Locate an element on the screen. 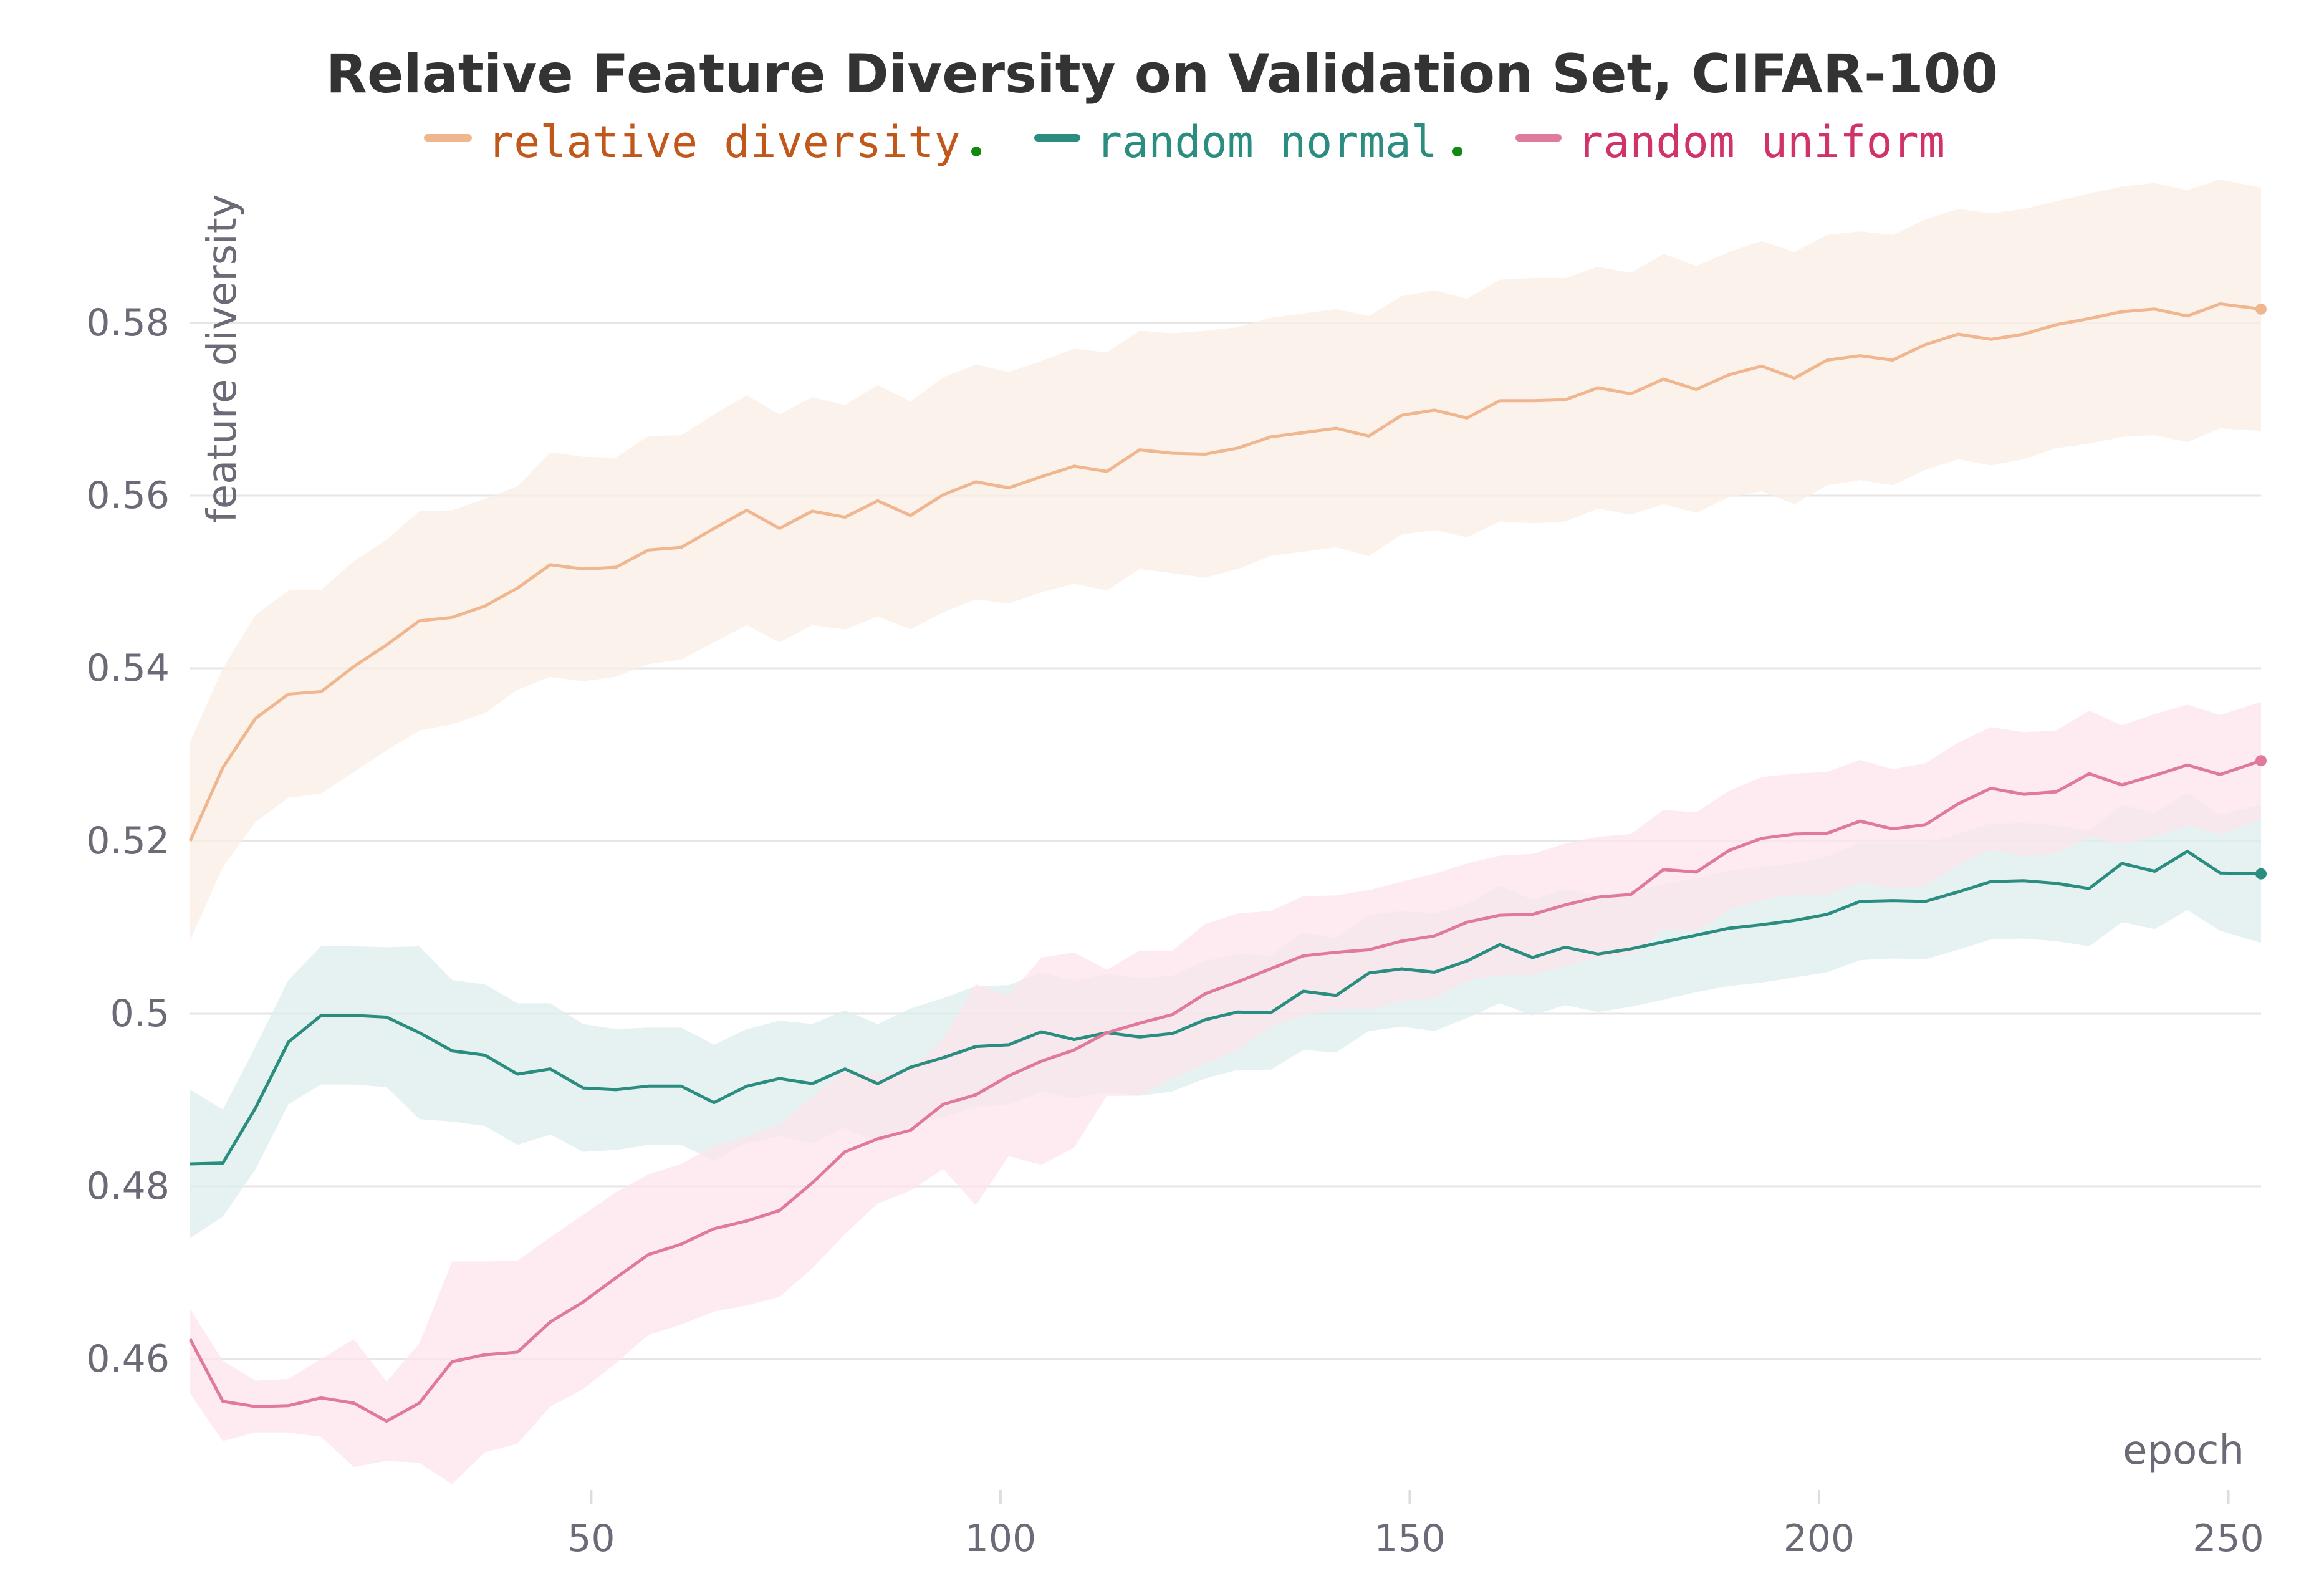 The width and height of the screenshot is (2324, 1576). legend-item-random-uniform: random uniform is located at coordinates (1730, 142).